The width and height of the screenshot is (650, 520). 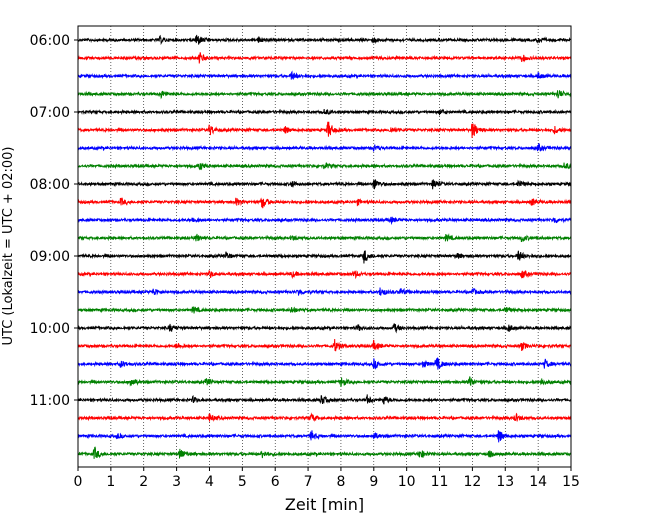 I want to click on x-tick-label-3: 3, so click(x=176, y=482).